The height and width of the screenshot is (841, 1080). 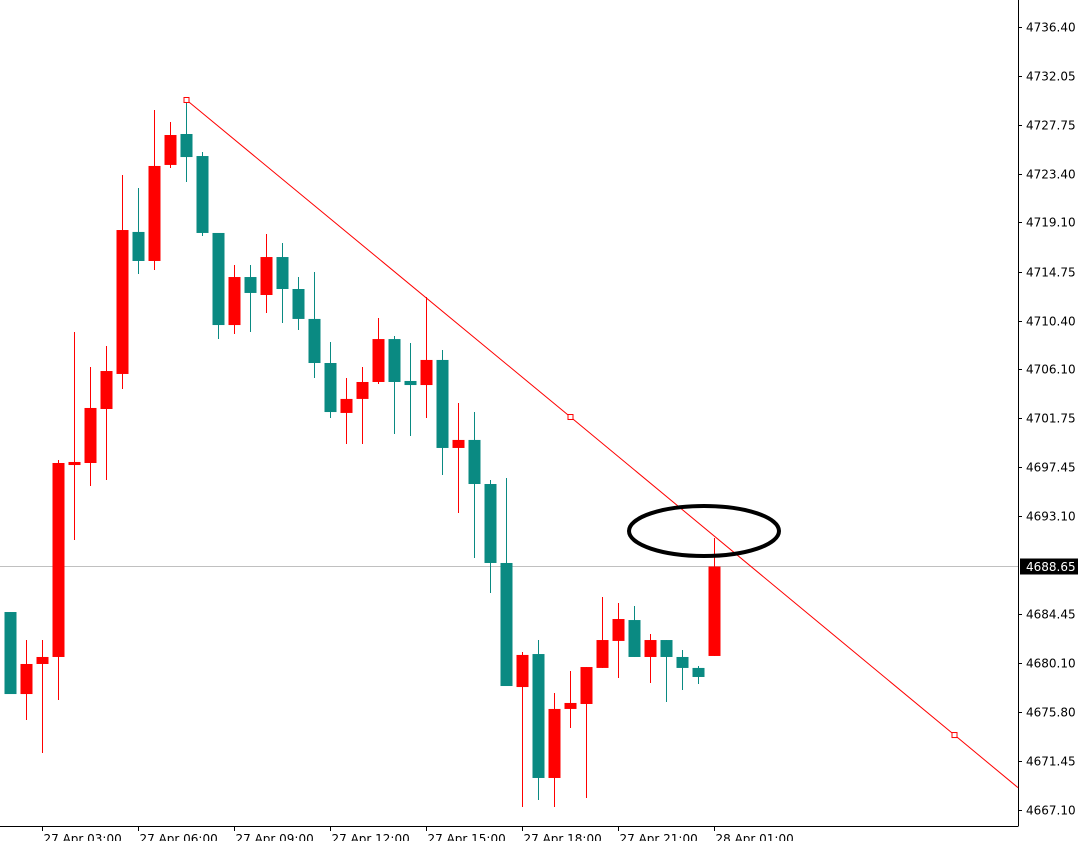 I want to click on y-tick-label: 4671.45, so click(x=1051, y=762).